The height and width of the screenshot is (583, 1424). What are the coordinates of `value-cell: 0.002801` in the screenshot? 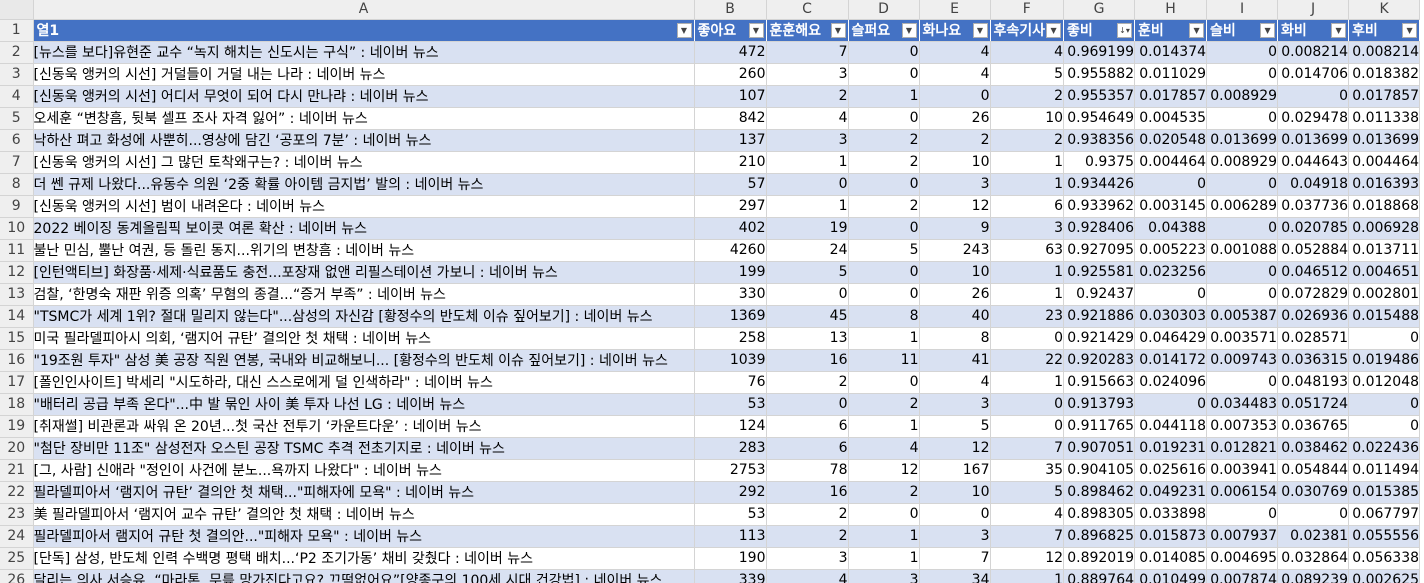 It's located at (1384, 294).